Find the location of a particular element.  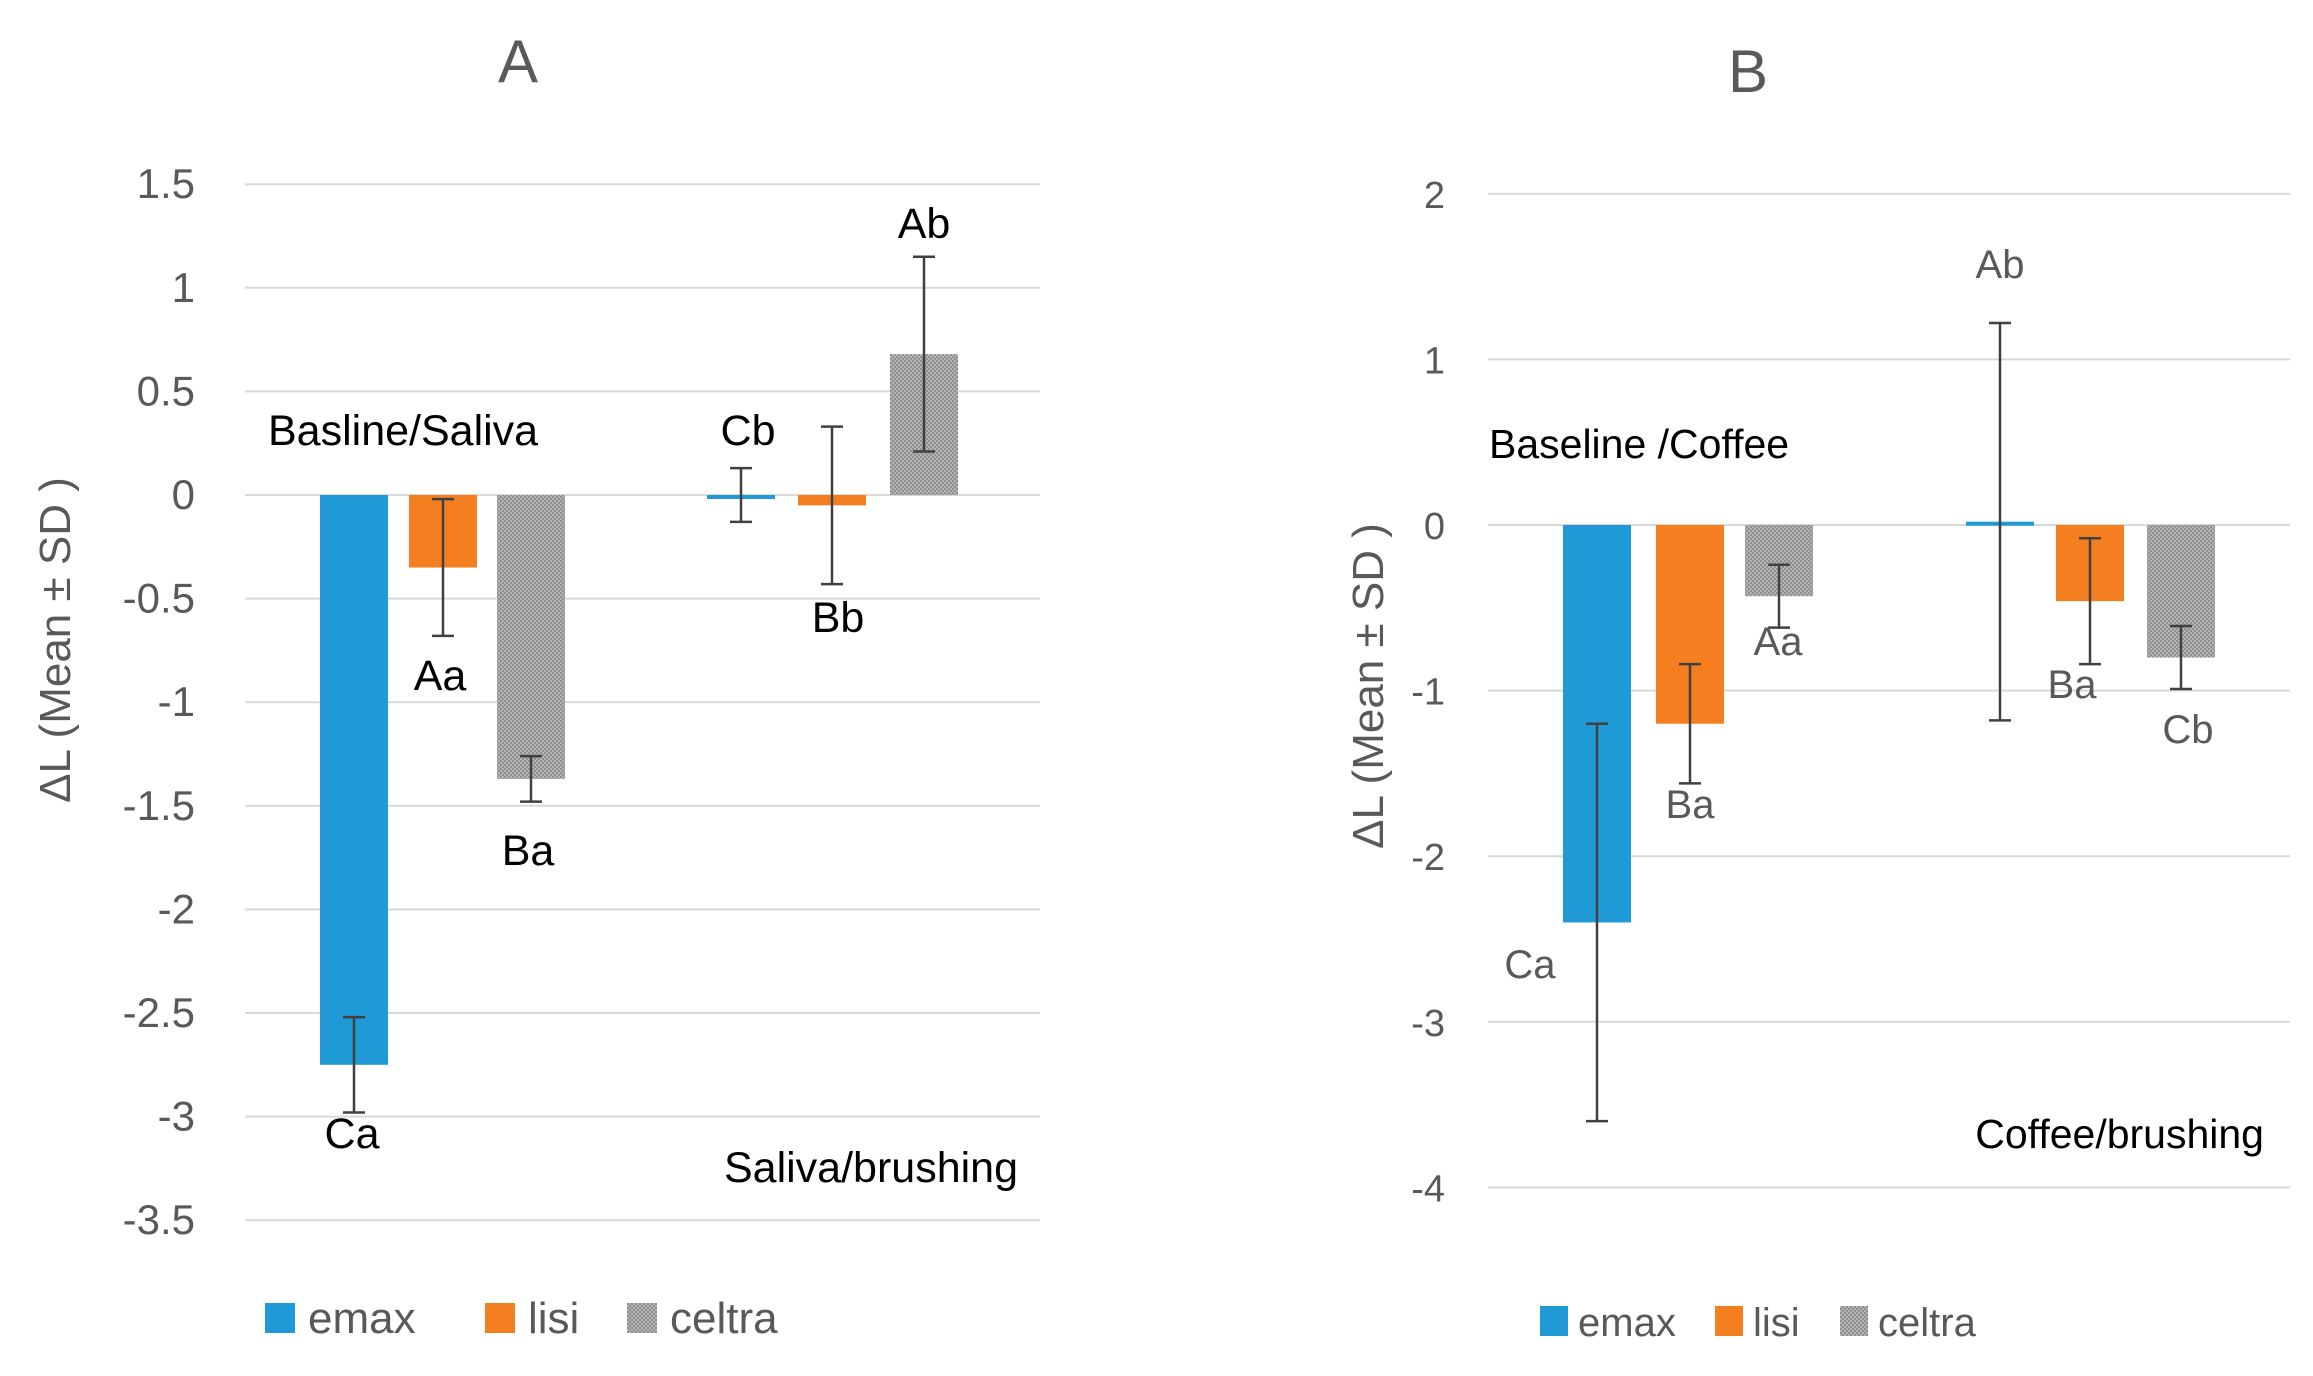

chart-a-category-label-2: Saliva/brushing is located at coordinates (871, 1168).